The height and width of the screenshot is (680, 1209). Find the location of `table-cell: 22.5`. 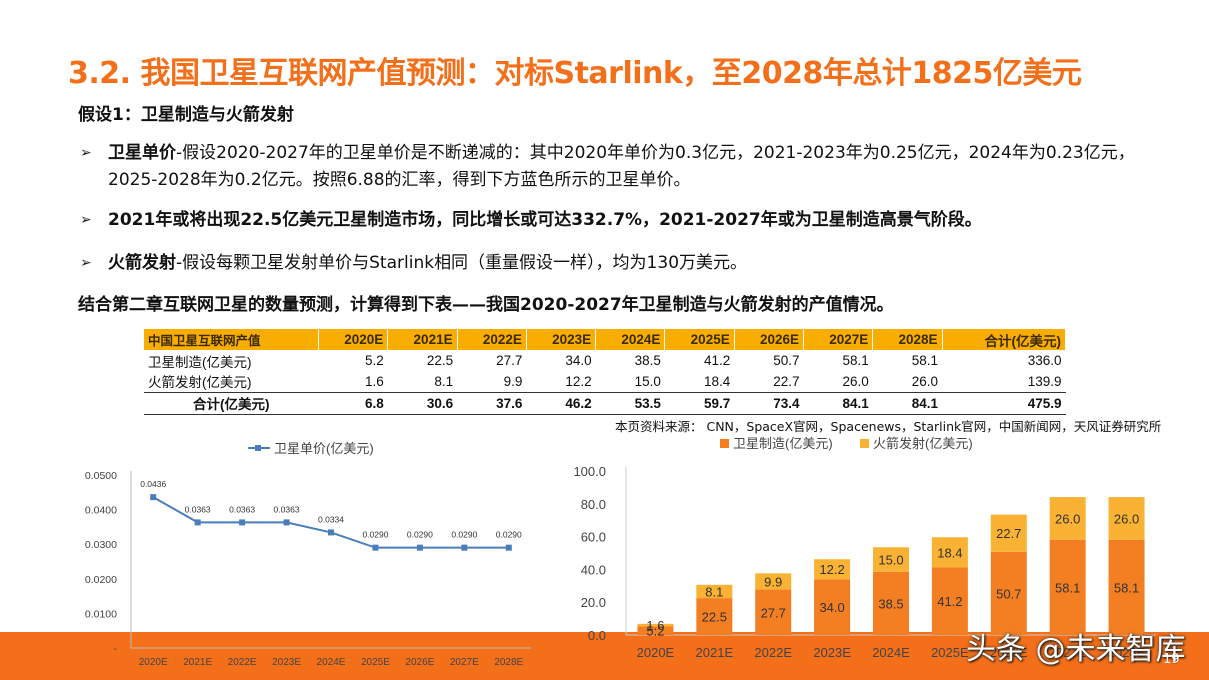

table-cell: 22.5 is located at coordinates (440, 360).